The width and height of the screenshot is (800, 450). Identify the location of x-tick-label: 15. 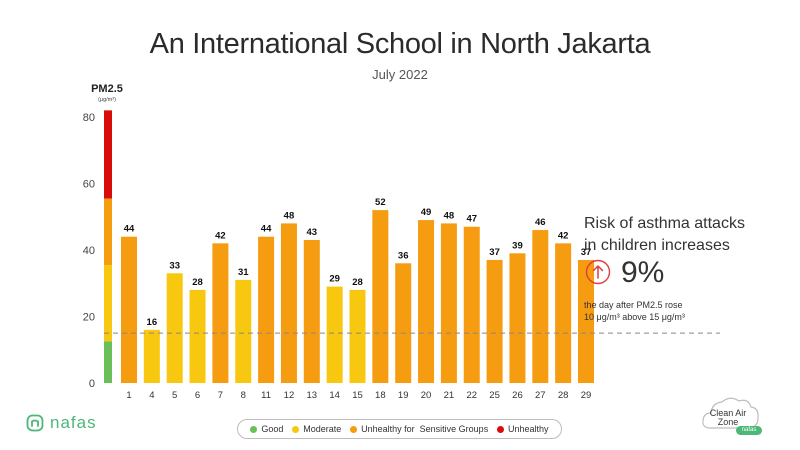
(357, 395).